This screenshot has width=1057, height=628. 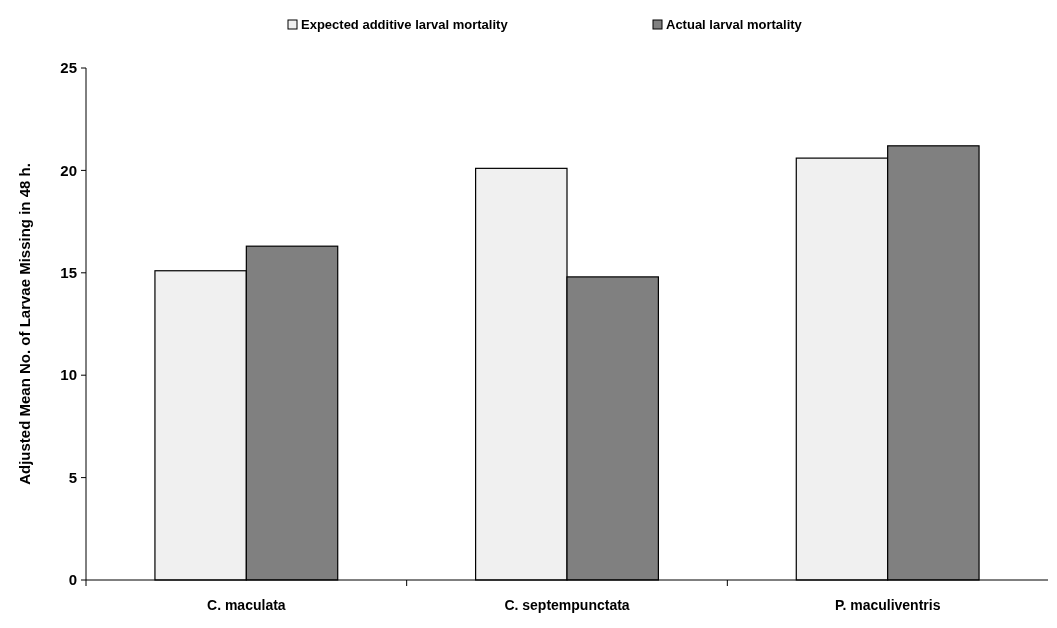 I want to click on y-tick-label: 20, so click(x=68, y=170).